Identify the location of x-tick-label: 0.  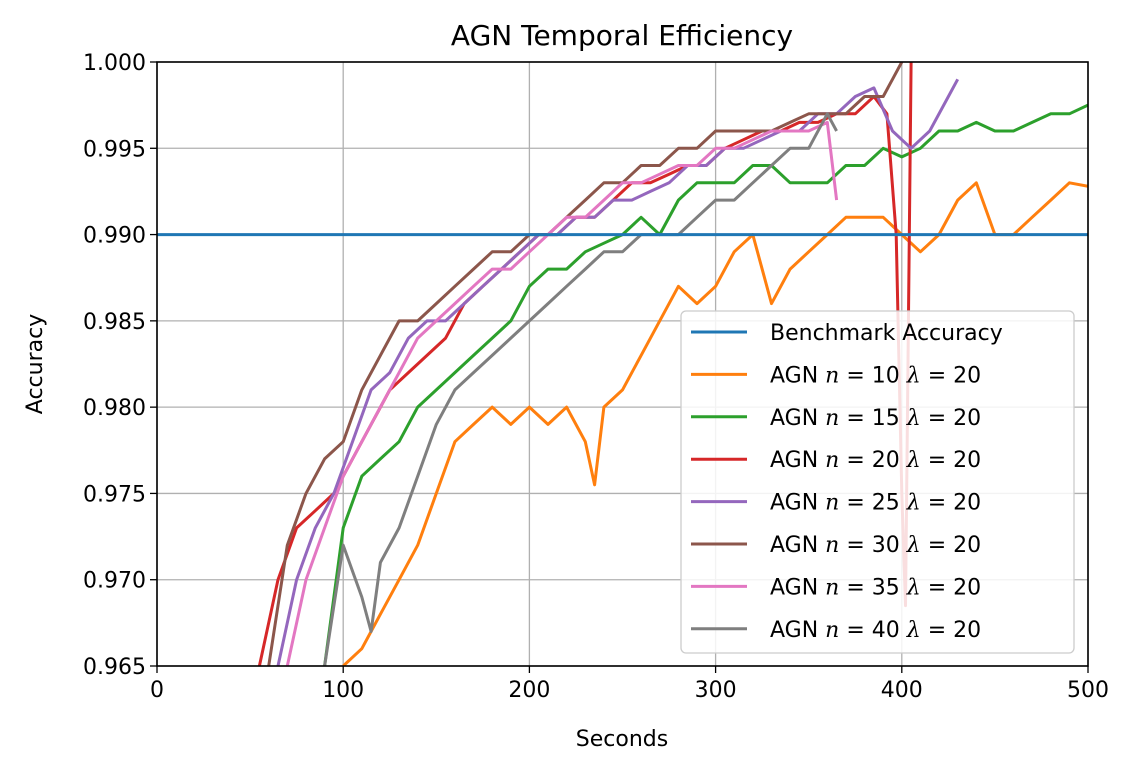
(157, 690).